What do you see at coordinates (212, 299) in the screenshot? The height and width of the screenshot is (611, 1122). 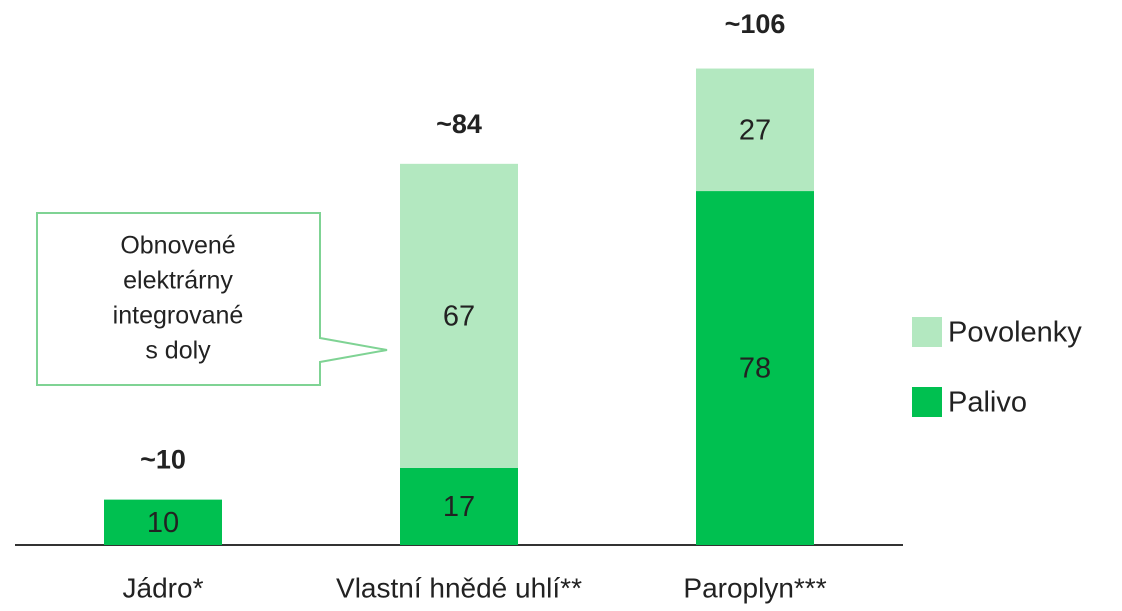 I see `callout-box` at bounding box center [212, 299].